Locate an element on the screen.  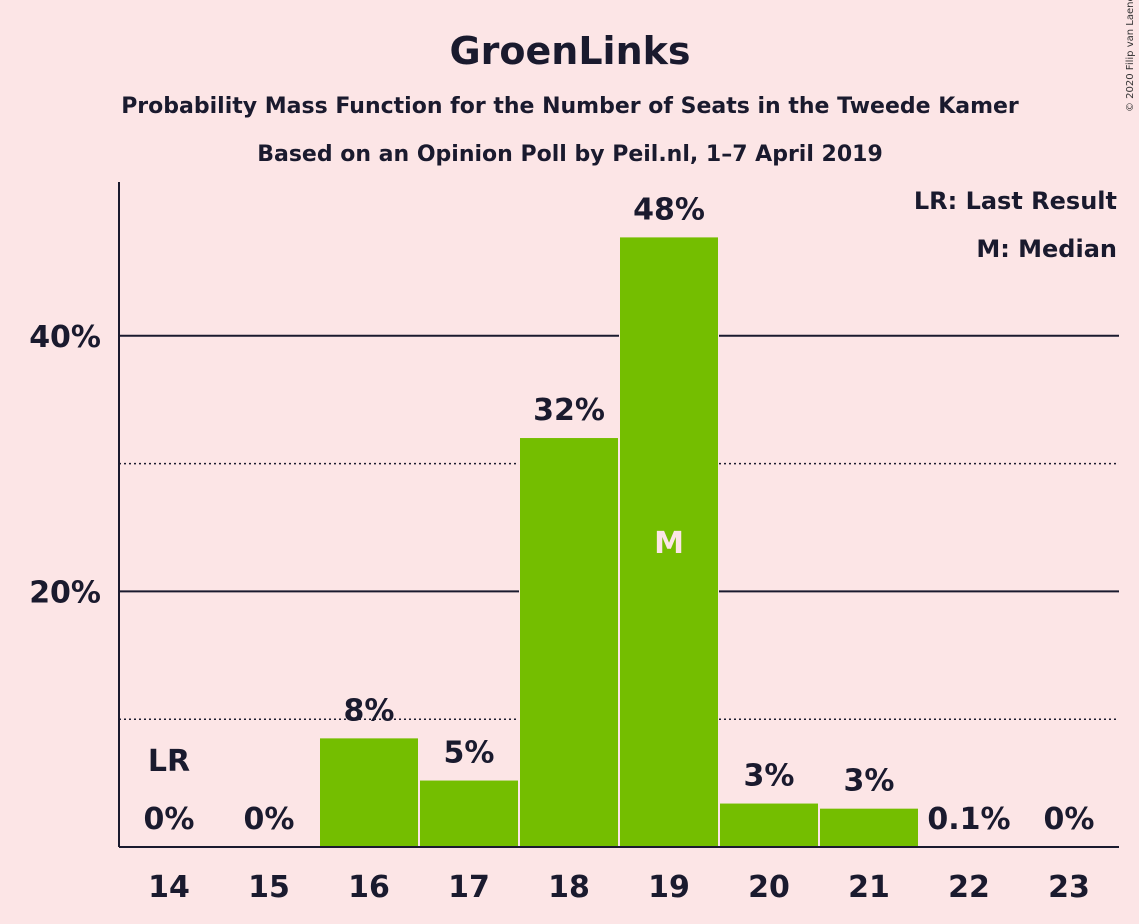
legend-last-result: LR: Last Result is located at coordinates (1015, 201).